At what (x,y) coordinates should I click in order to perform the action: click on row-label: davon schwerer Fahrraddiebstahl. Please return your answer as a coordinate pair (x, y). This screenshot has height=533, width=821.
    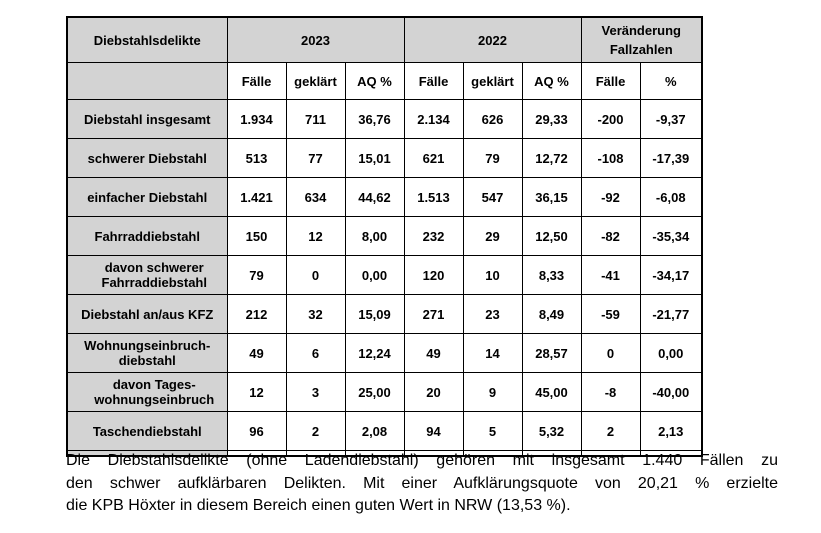
    Looking at the image, I should click on (147, 275).